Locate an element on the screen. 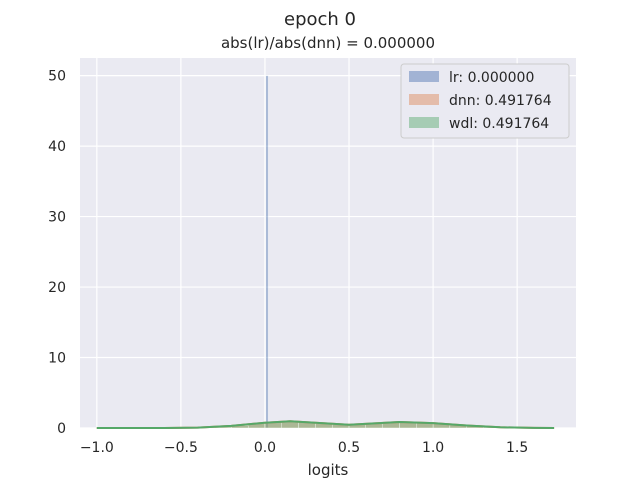  legend-label: lr: 0.000000 is located at coordinates (491, 78).